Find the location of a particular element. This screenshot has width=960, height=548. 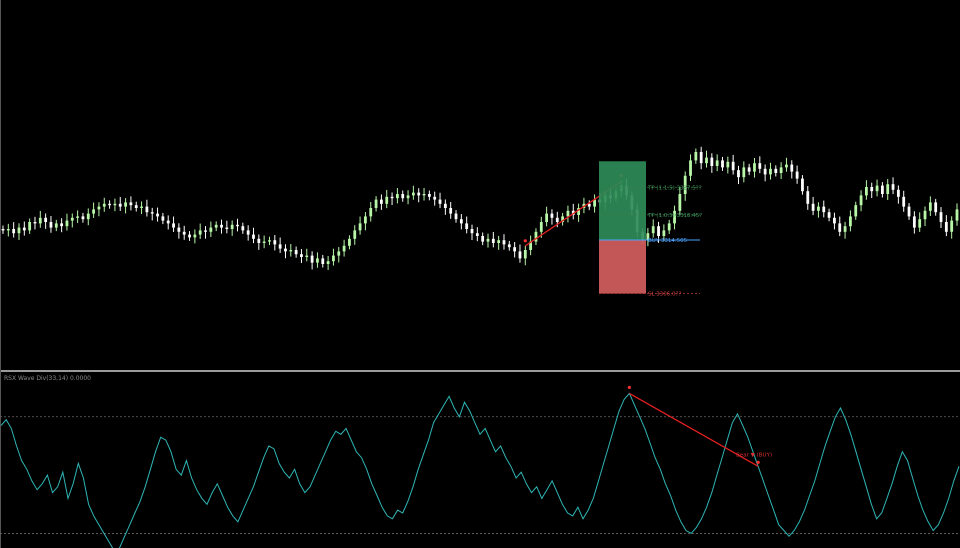

sl-label: SL 3306.0?? is located at coordinates (664, 295).